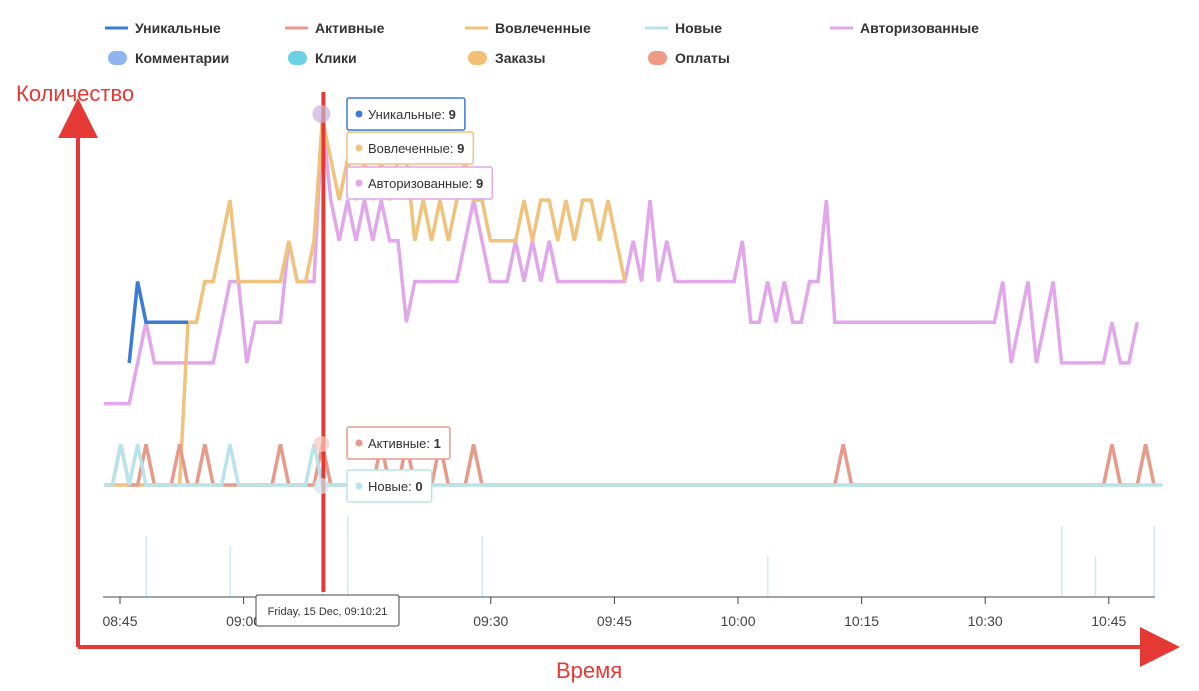  What do you see at coordinates (861, 621) in the screenshot?
I see `x-tick-label: 10:15` at bounding box center [861, 621].